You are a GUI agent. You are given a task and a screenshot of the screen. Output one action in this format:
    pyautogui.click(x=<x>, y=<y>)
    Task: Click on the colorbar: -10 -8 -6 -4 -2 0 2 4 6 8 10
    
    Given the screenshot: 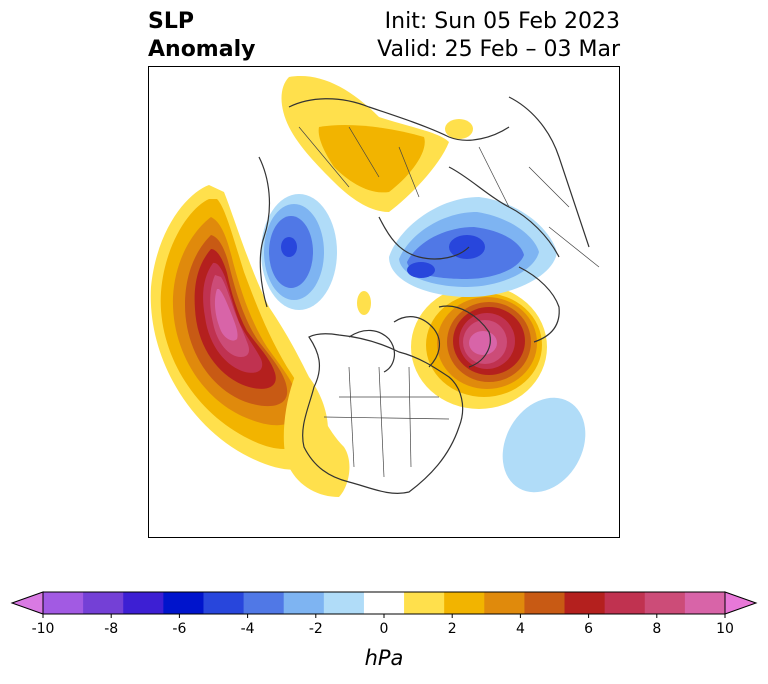 What is the action you would take?
    pyautogui.click(x=384, y=614)
    